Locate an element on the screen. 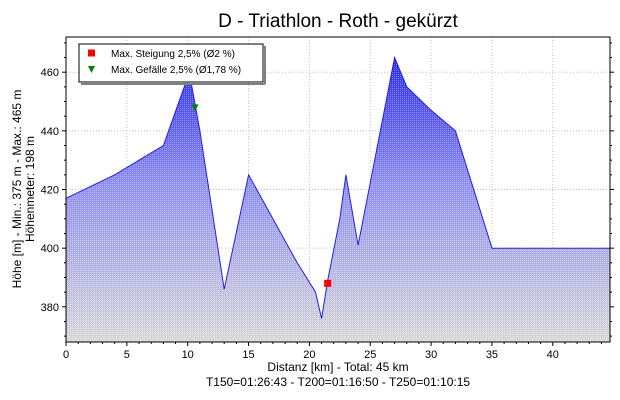  legend-triangle-marker is located at coordinates (91, 69).